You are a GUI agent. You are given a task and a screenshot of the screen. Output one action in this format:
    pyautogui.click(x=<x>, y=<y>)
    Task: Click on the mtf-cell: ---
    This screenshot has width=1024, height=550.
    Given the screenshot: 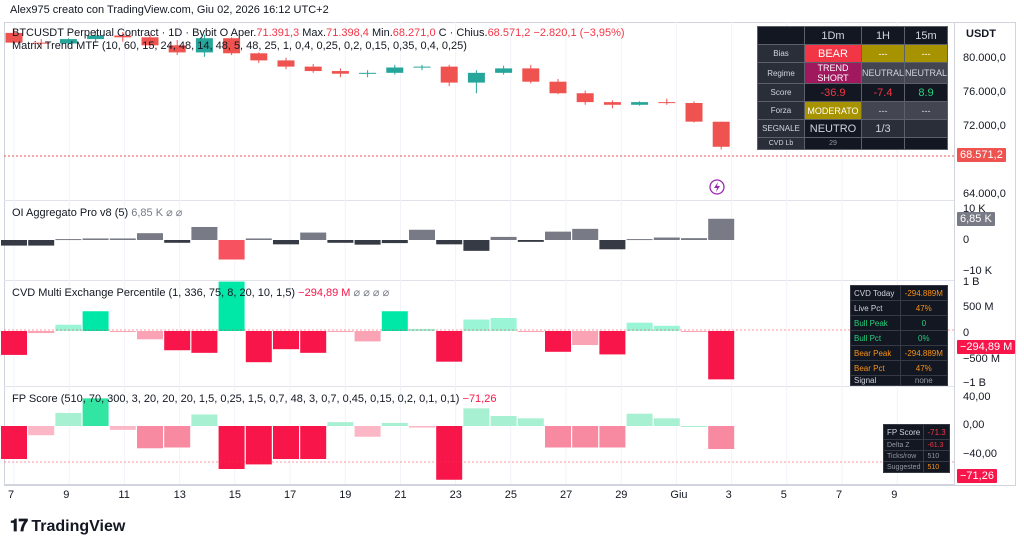 What is the action you would take?
    pyautogui.click(x=926, y=110)
    